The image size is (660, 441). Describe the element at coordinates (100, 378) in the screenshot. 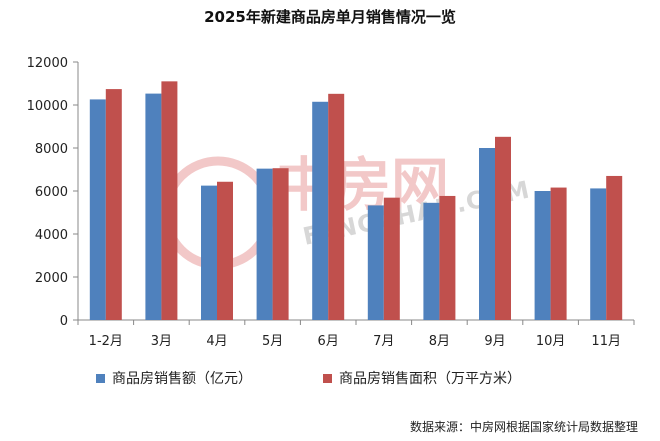

I see `legend-swatch-sales-amount` at that location.